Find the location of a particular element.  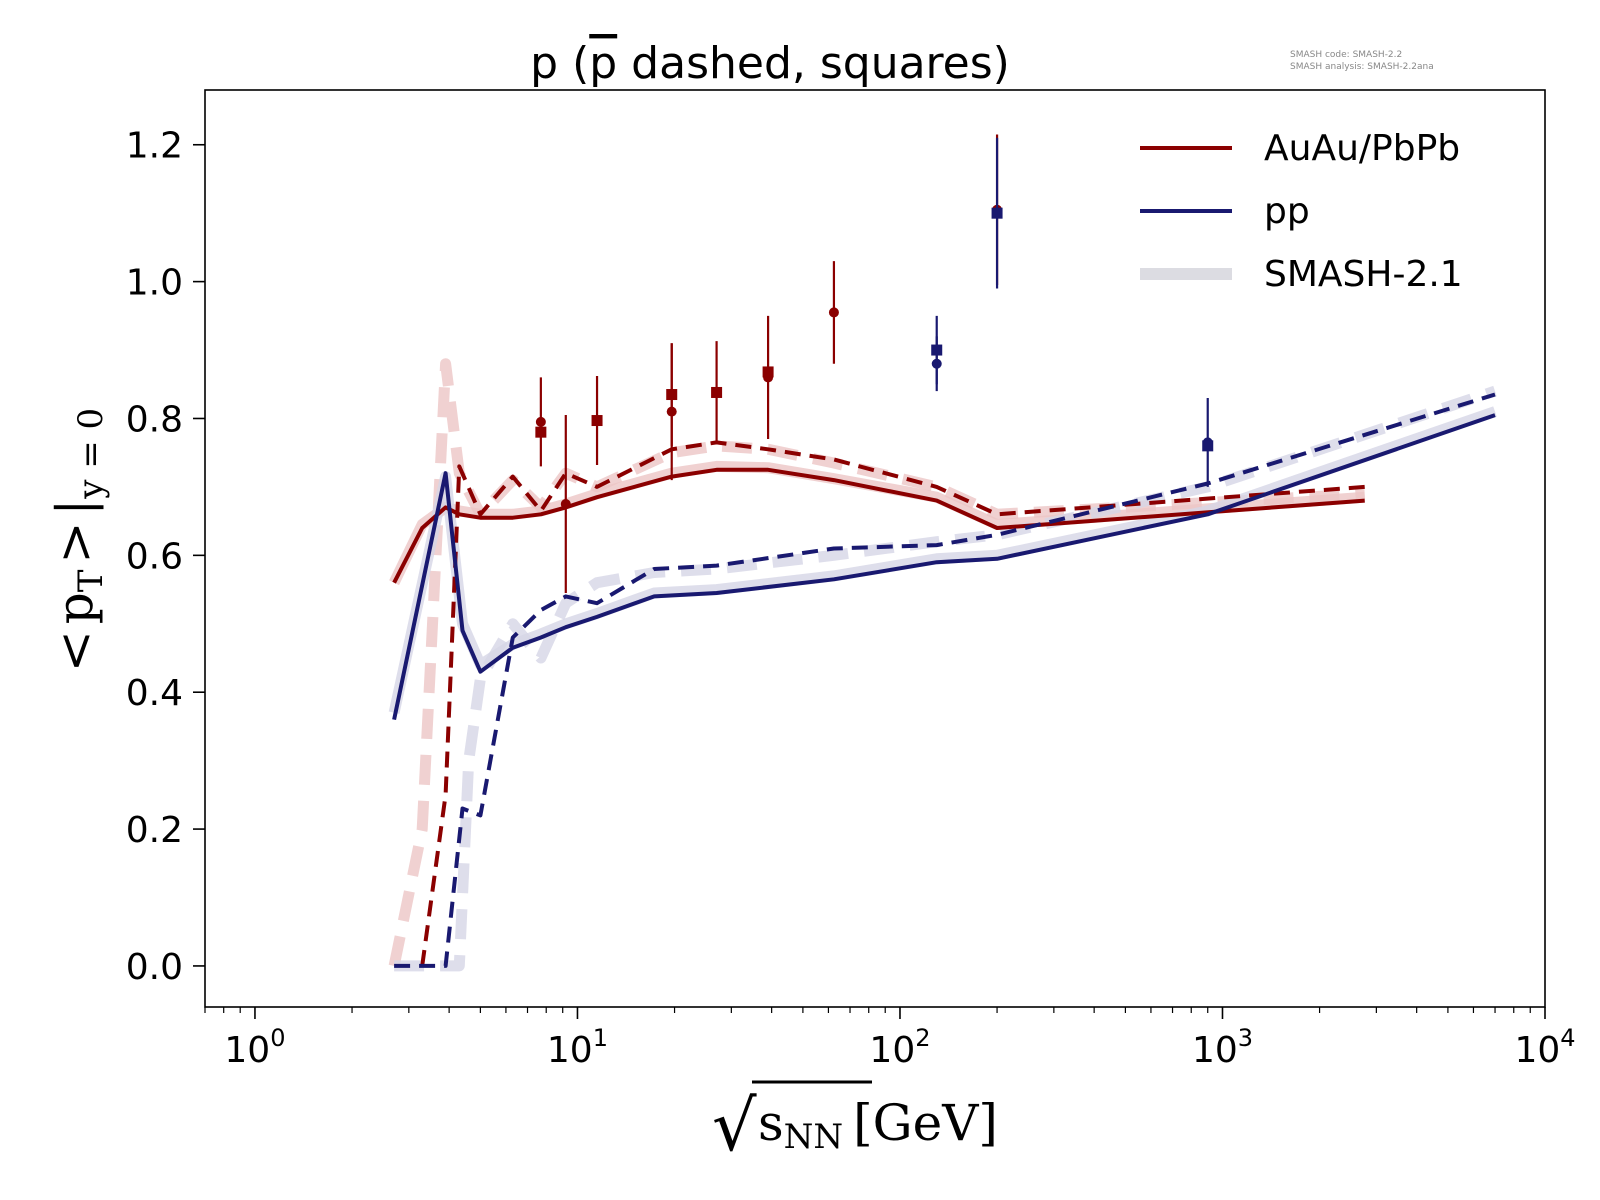

y-label-lt: < is located at coordinates (75, 651).